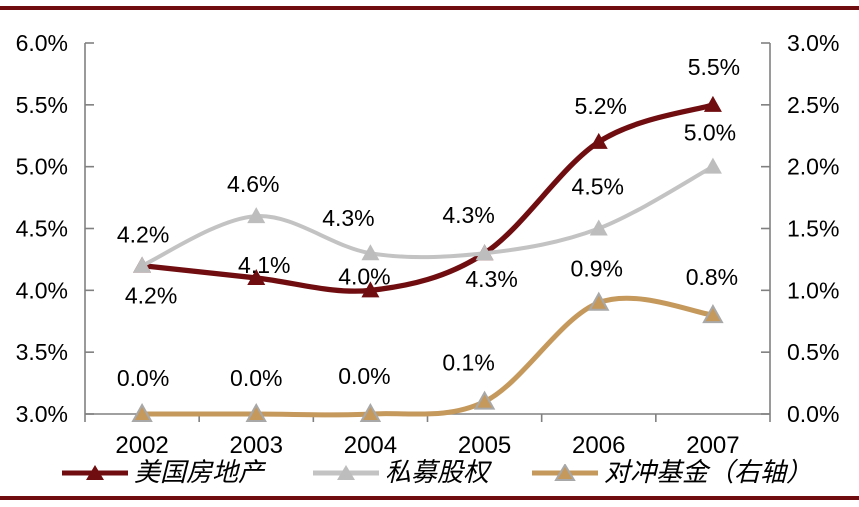 The image size is (859, 507). I want to click on data-label: 5.0%, so click(710, 133).